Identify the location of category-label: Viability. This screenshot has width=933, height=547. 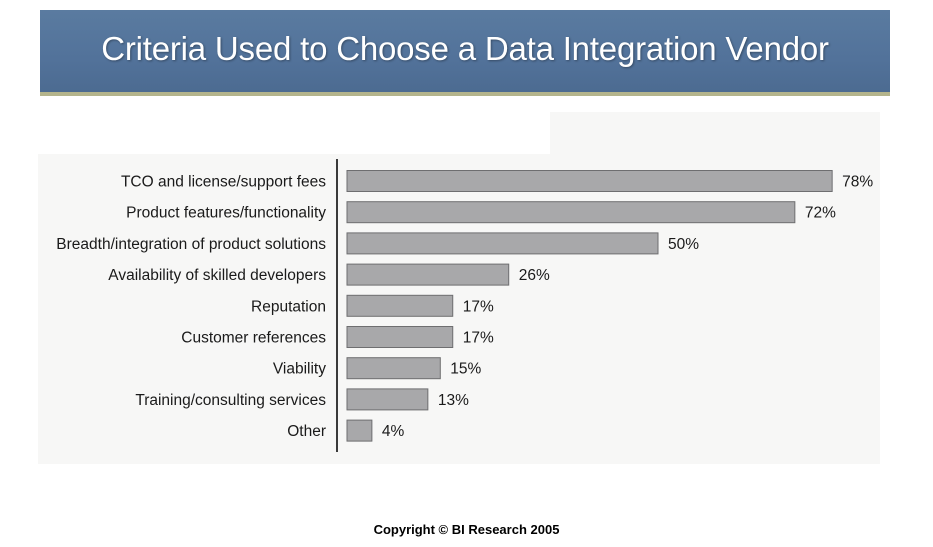
(299, 369).